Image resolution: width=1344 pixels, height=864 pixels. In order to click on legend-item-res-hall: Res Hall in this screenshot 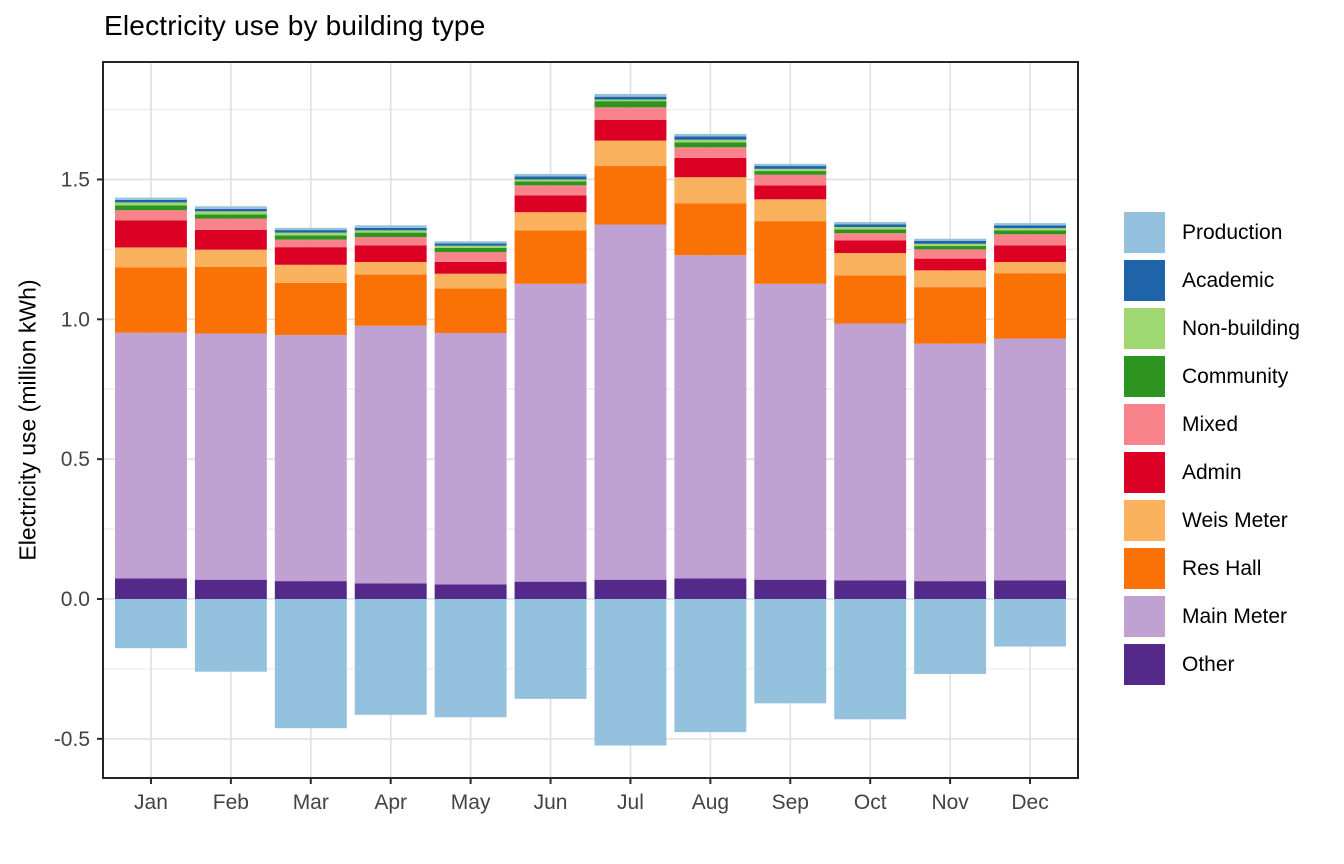, I will do `click(1212, 568)`.